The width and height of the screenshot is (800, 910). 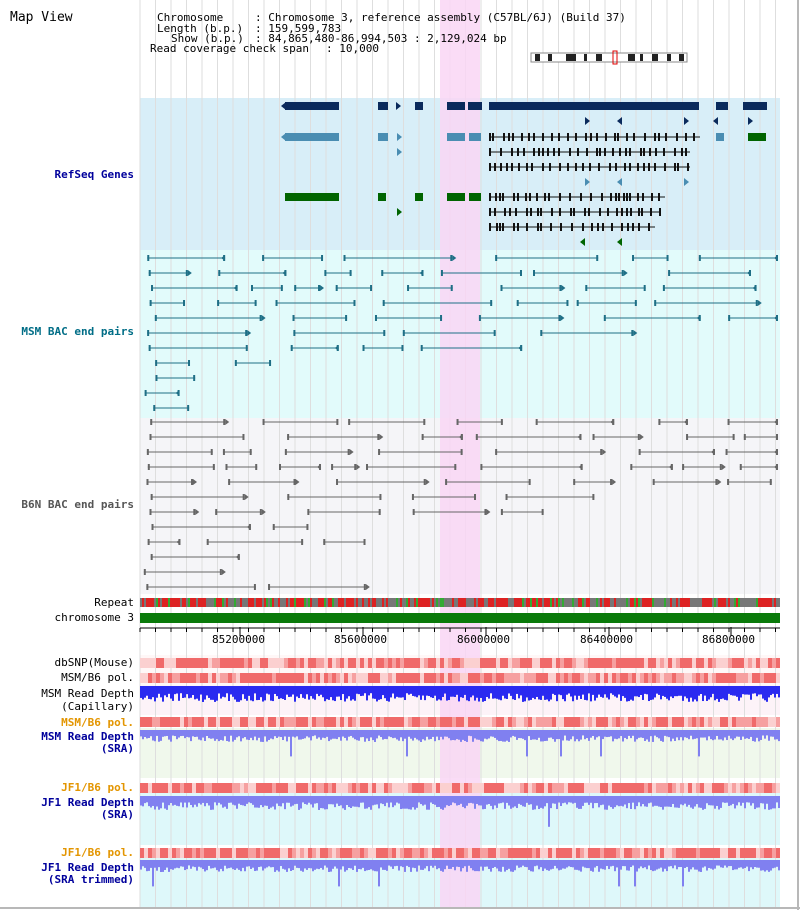 I want to click on track-label-jf1-b6-pol: JF1/B6 pol., so click(x=97, y=787).